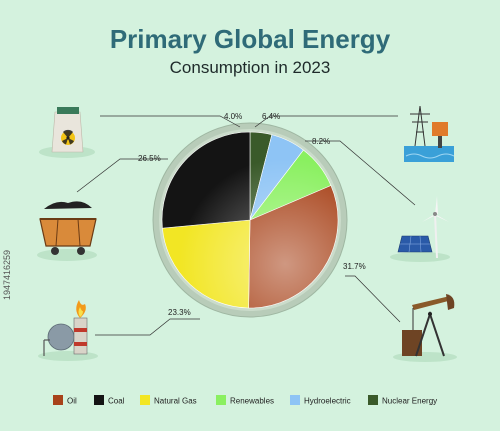 This screenshot has width=500, height=431. Describe the element at coordinates (175, 401) in the screenshot. I see `legend-label-natural-gas: Natural Gas` at that location.